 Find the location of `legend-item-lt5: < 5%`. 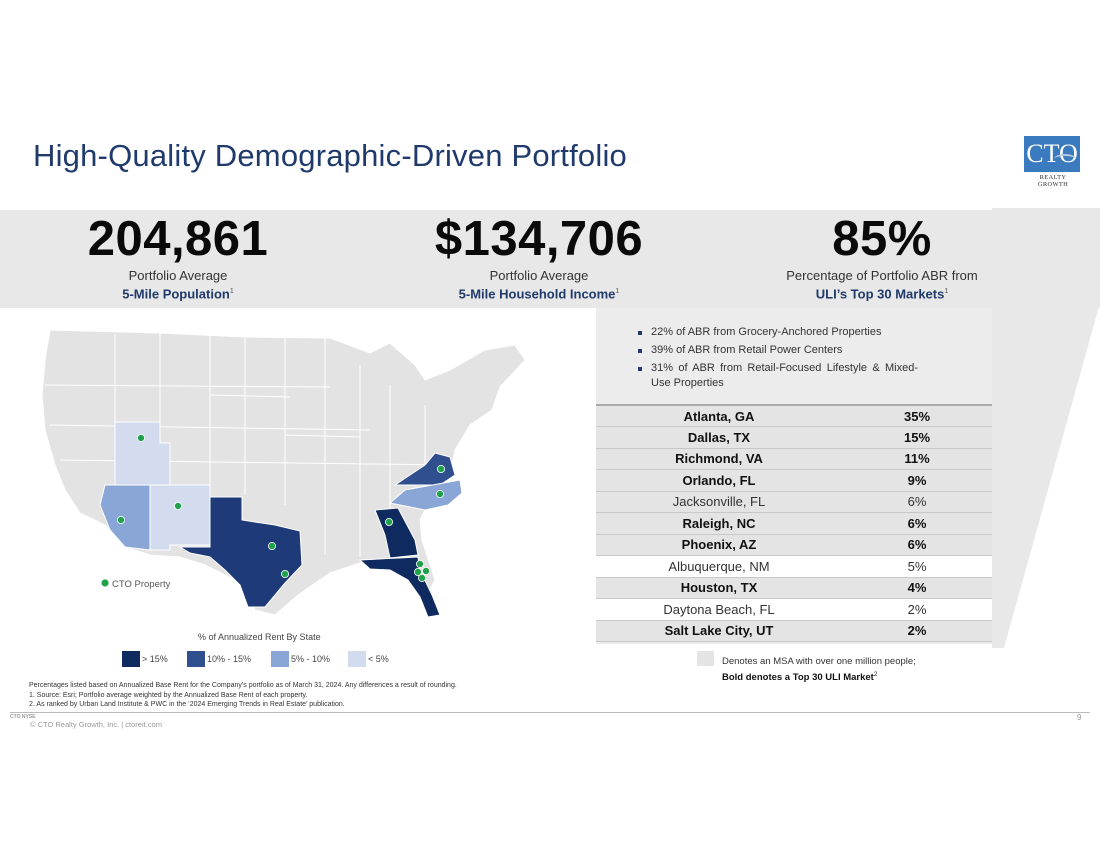

legend-item-lt5: < 5% is located at coordinates (368, 659).